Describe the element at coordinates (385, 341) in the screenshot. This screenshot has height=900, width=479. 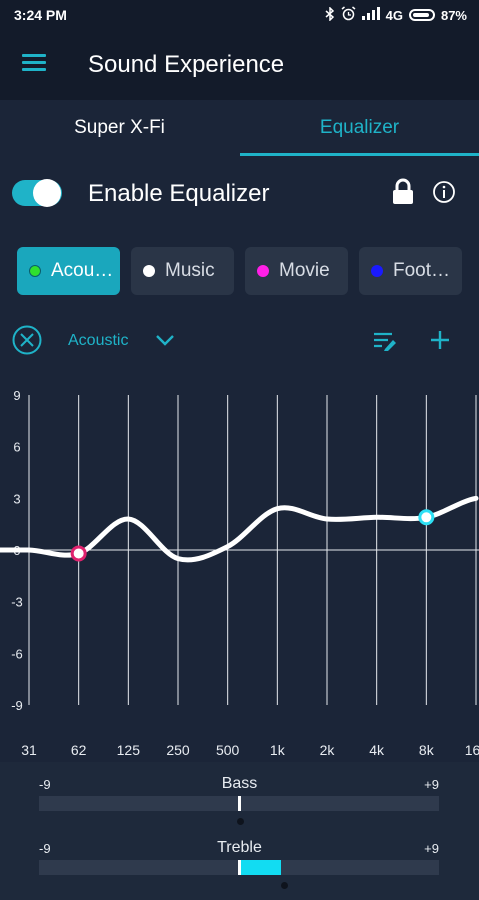
I see `edit-list-icon` at that location.